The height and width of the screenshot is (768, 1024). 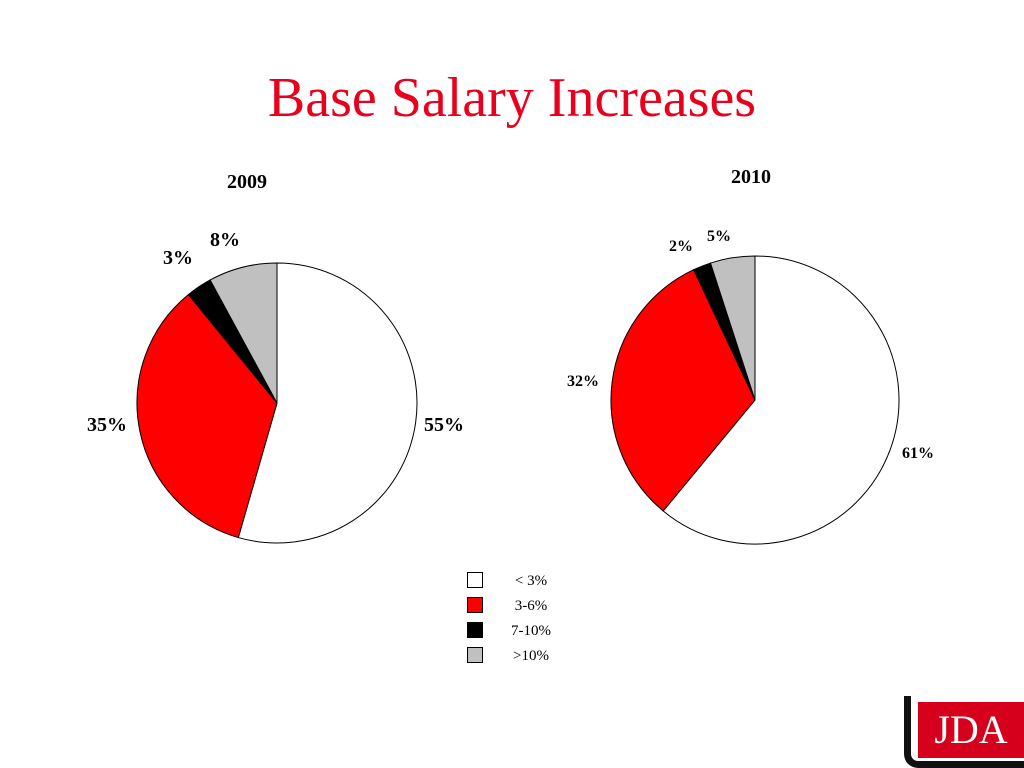 I want to click on data-label-2010-gt10: 5%, so click(x=719, y=236).